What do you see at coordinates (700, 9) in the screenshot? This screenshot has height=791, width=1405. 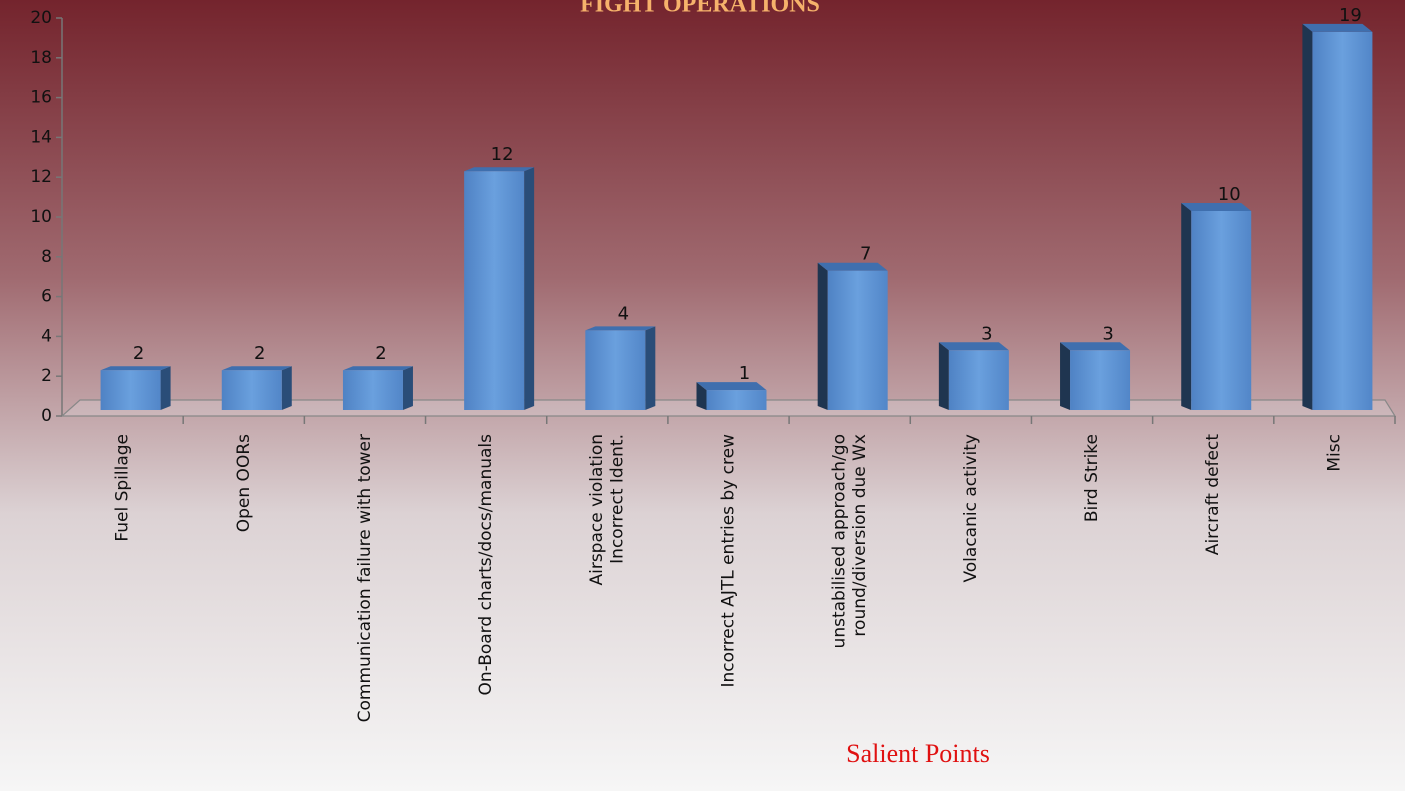 I see `chart-title: FIGHT OPERATIONS` at bounding box center [700, 9].